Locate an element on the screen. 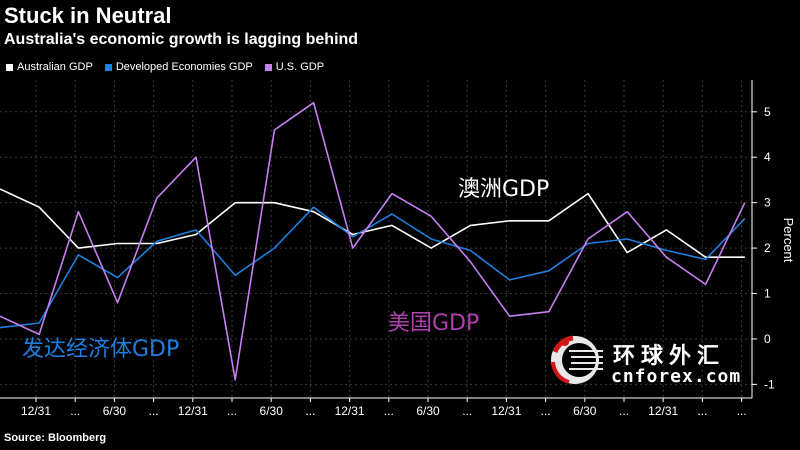  watermark: 环球外汇 cnforex.com is located at coordinates (668, 360).